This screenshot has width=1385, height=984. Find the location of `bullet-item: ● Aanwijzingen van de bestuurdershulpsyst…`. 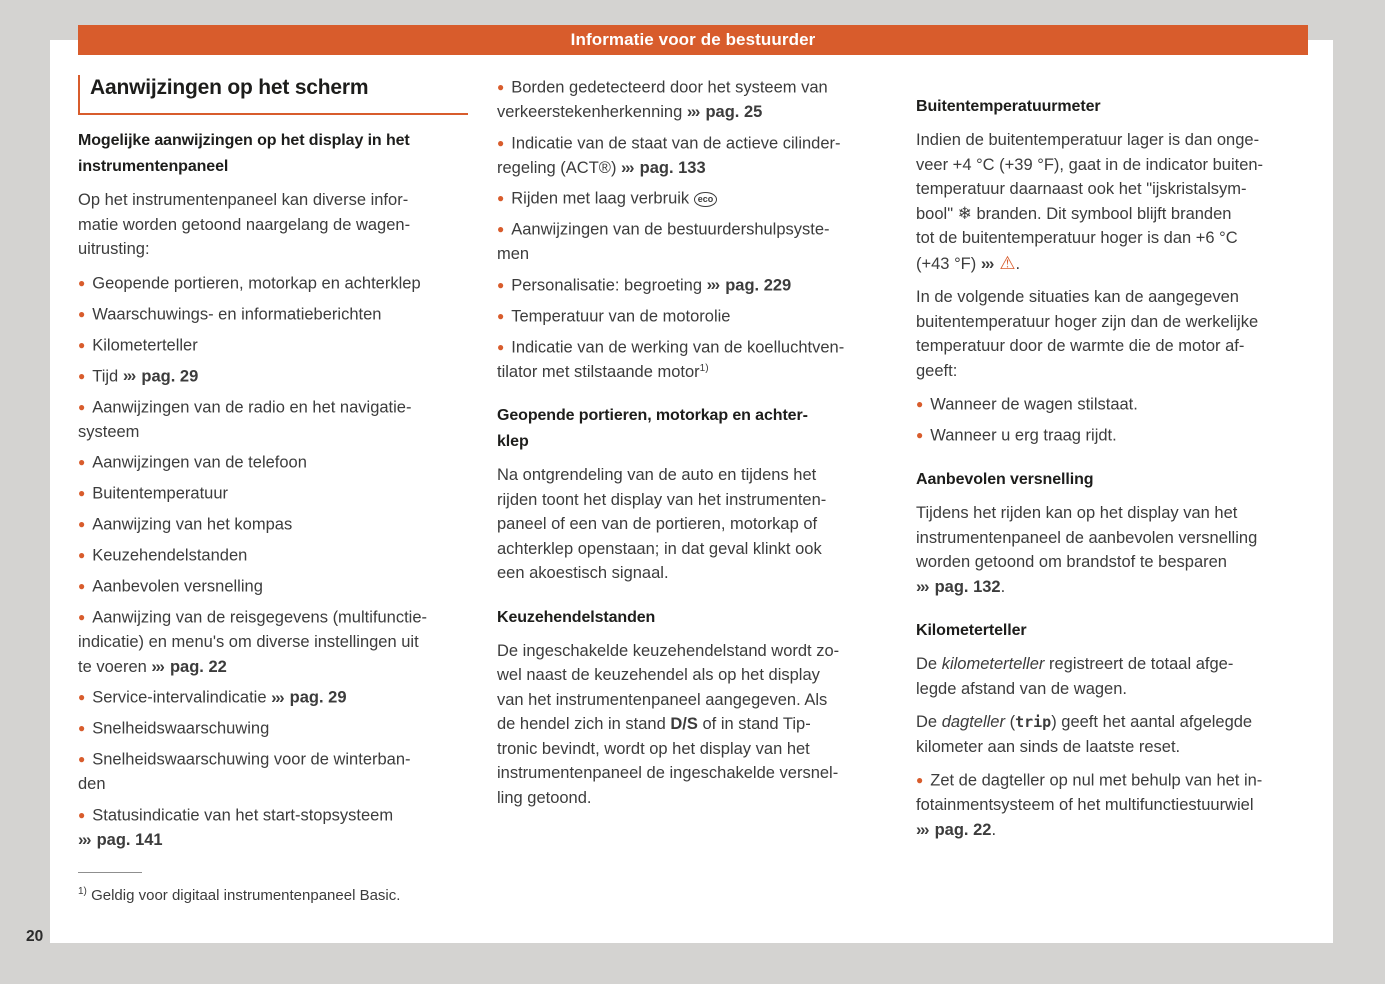

bullet-item: ● Aanwijzingen van de bestuurdershulpsyst… is located at coordinates (663, 242).